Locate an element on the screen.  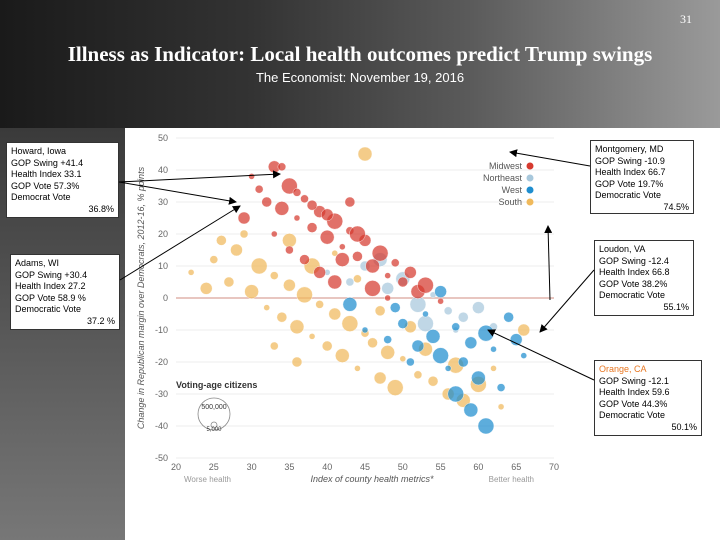
x-tick-label: 70 is located at coordinates (554, 467).